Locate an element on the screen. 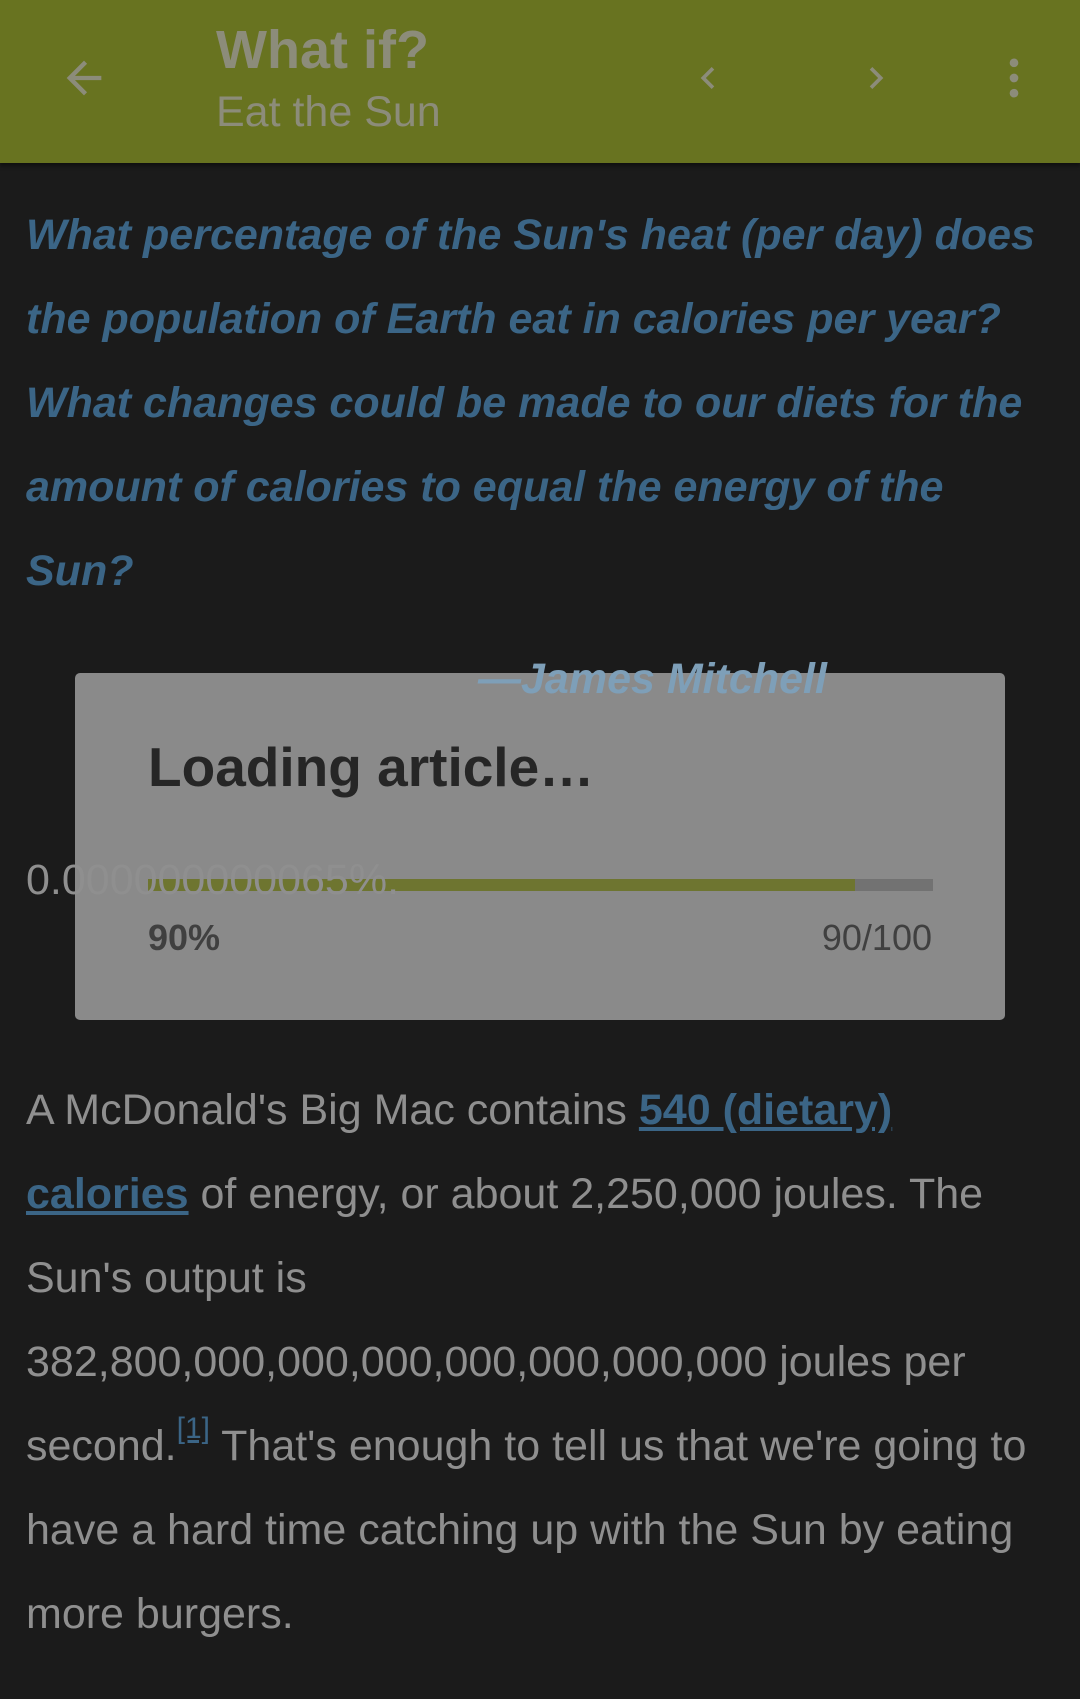  title-block: What if? Eat the Sun is located at coordinates (328, 76).